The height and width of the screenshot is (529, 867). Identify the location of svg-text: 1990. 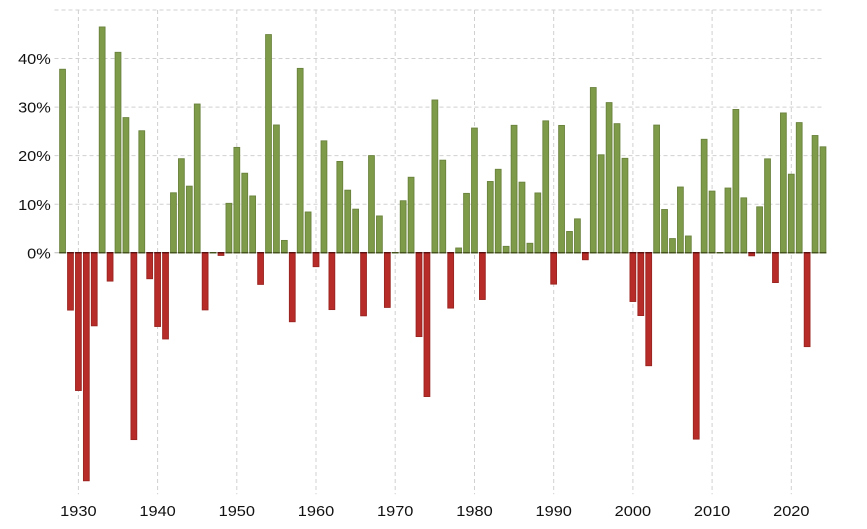
(554, 511).